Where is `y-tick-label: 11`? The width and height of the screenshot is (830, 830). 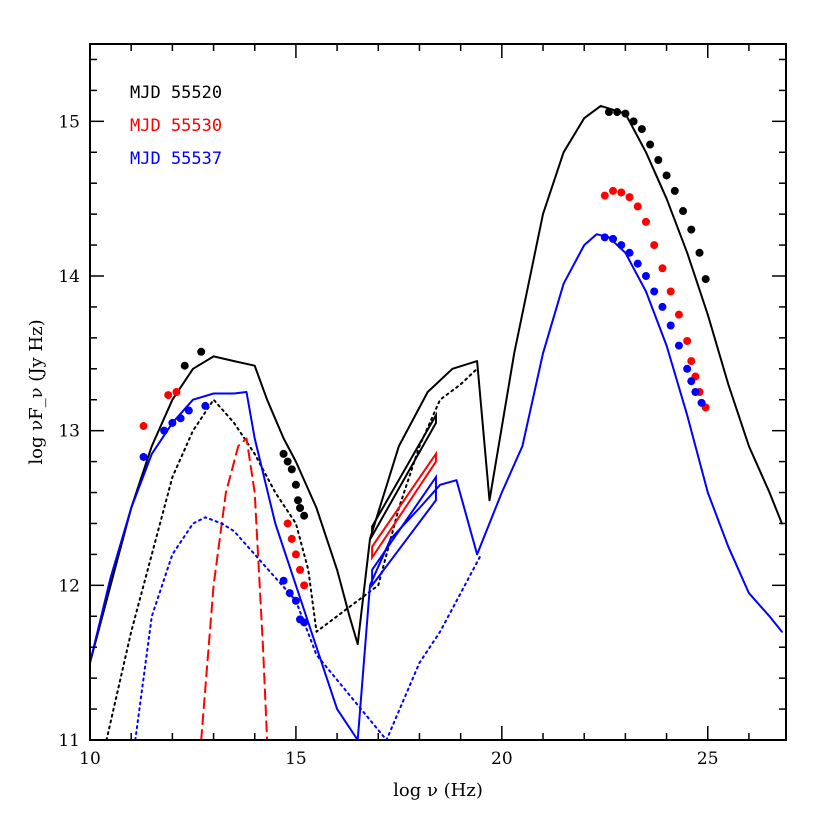
y-tick-label: 11 is located at coordinates (69, 741).